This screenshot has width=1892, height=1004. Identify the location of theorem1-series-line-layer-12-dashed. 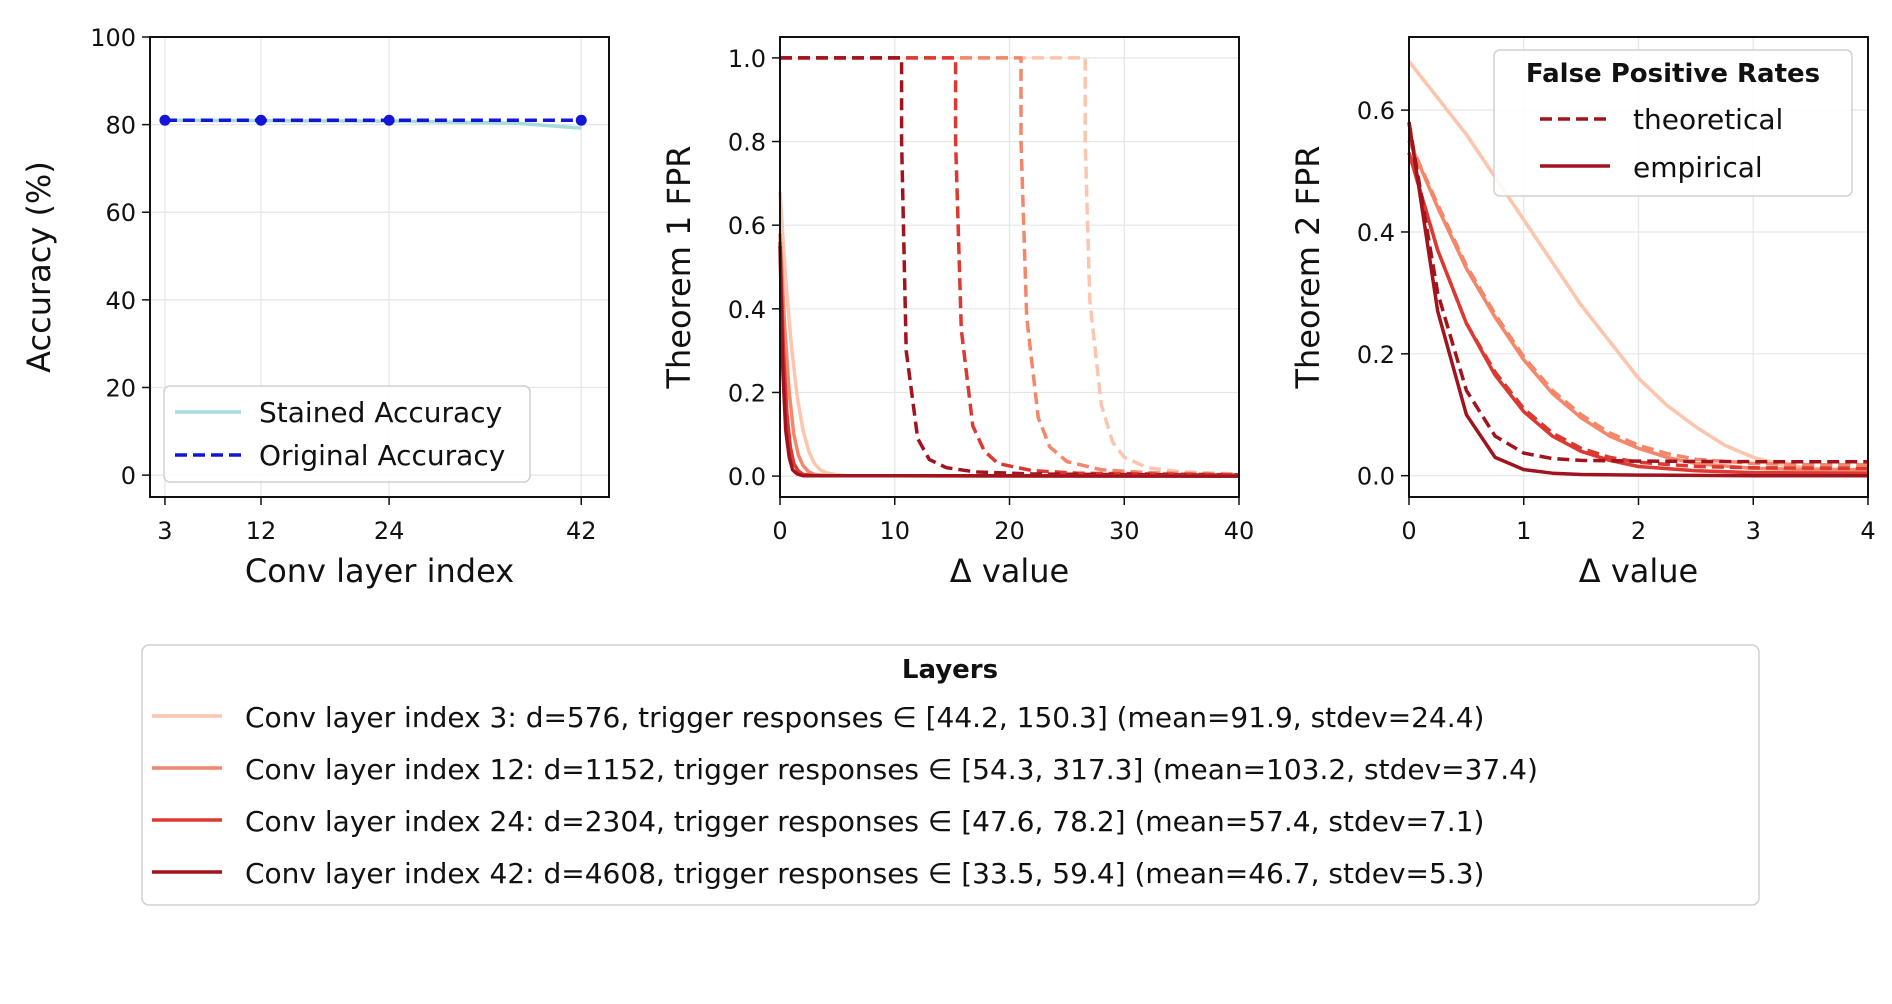
(1010, 266).